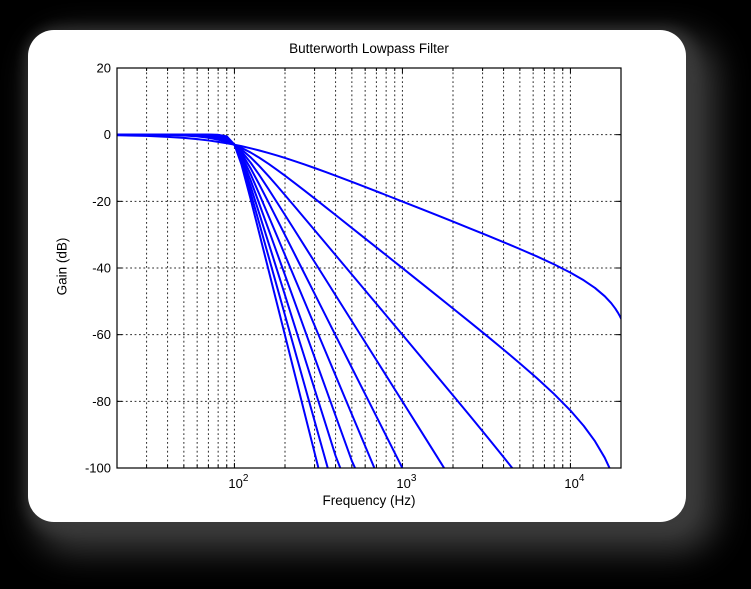 The image size is (751, 589). What do you see at coordinates (98, 468) in the screenshot?
I see `y-tick-label: -100` at bounding box center [98, 468].